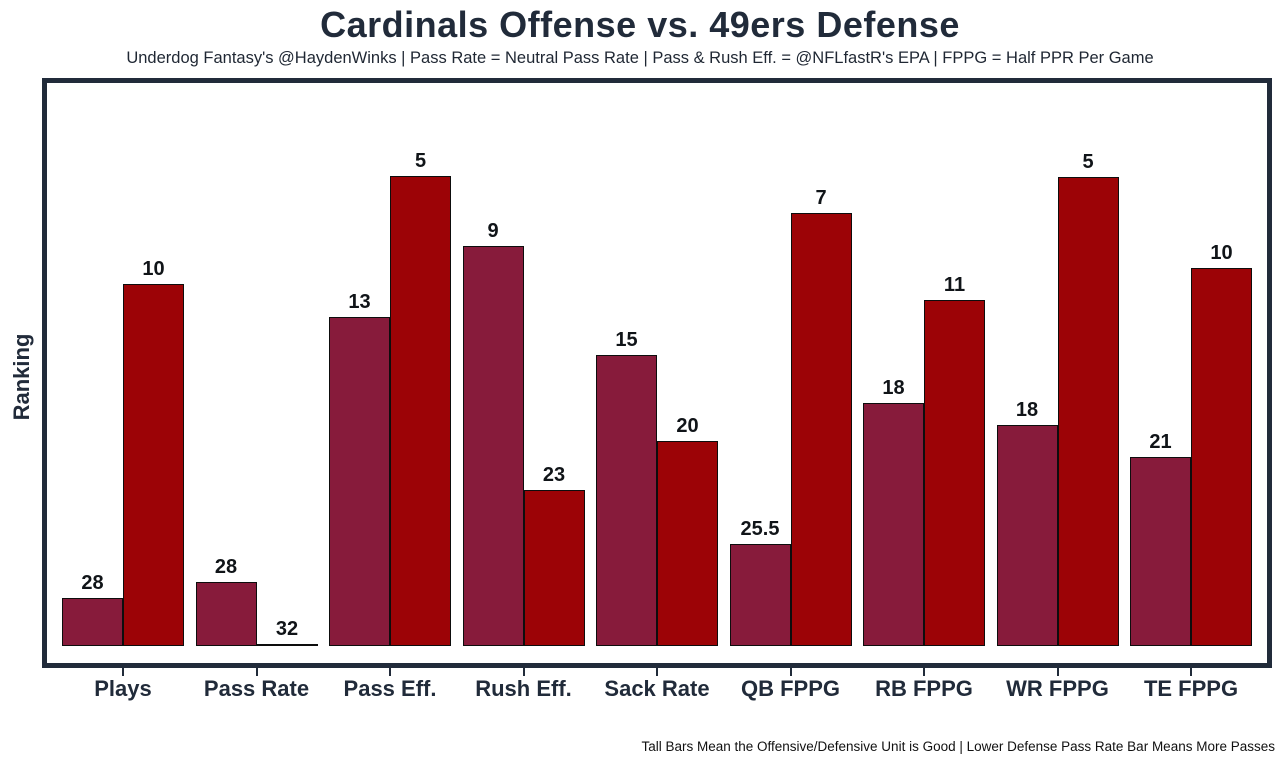 The image size is (1280, 766). What do you see at coordinates (523, 688) in the screenshot?
I see `x-axis-label-rush-eff: Rush Eff.` at bounding box center [523, 688].